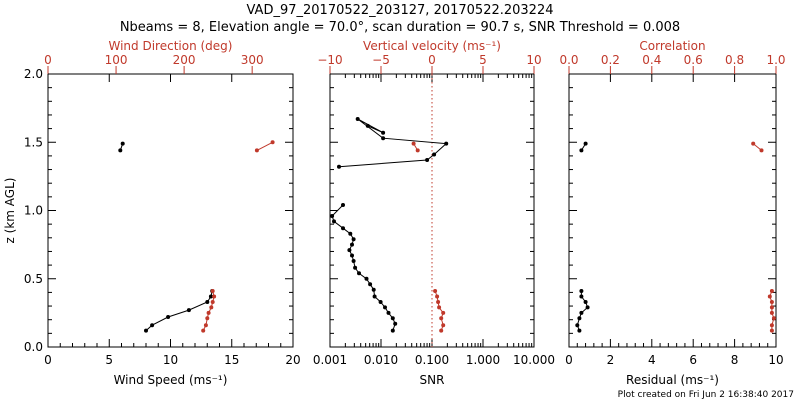  What do you see at coordinates (109, 360) in the screenshot?
I see `x-tick-label: 5` at bounding box center [109, 360].